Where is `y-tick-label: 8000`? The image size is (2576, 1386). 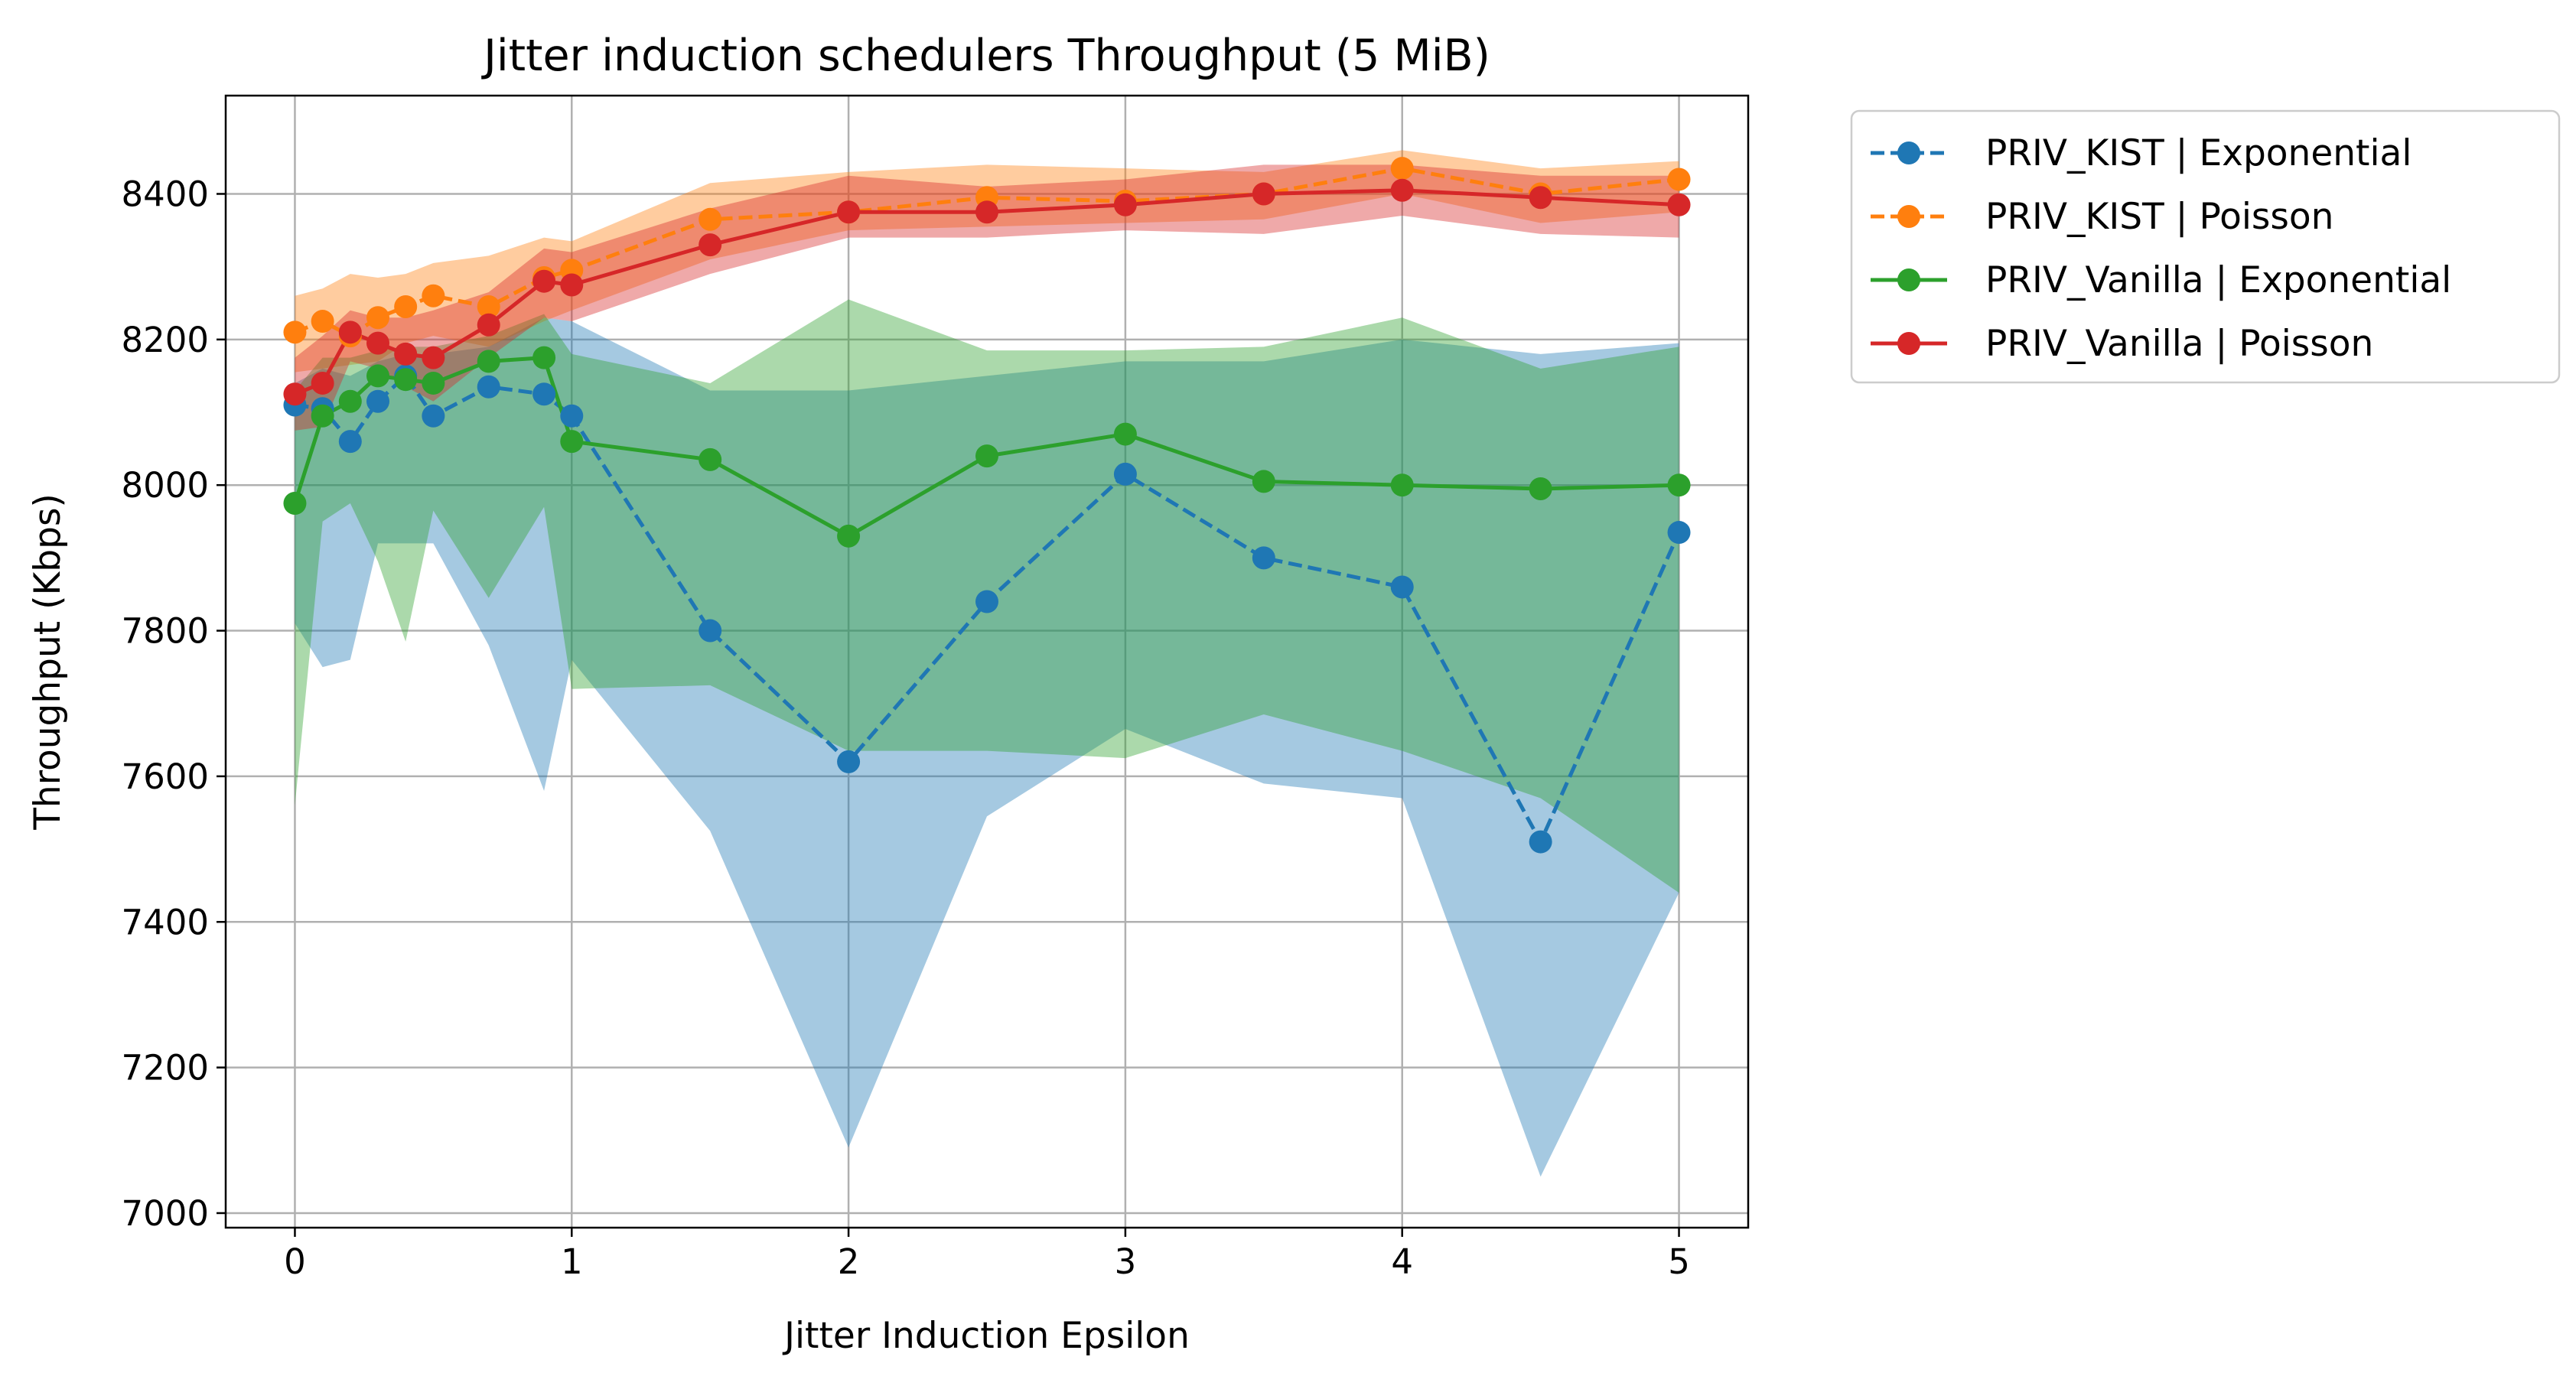 y-tick-label: 8000 is located at coordinates (165, 485).